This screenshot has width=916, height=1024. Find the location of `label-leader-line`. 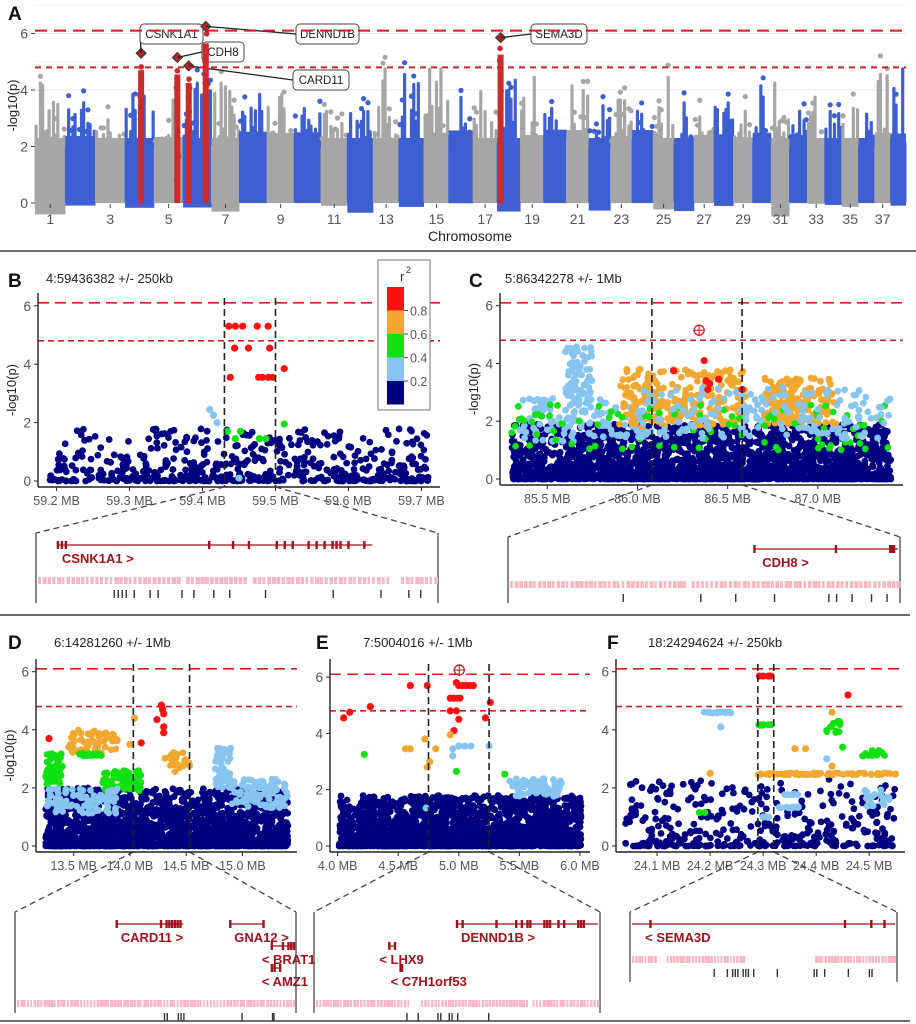

label-leader-line is located at coordinates (190, 55).